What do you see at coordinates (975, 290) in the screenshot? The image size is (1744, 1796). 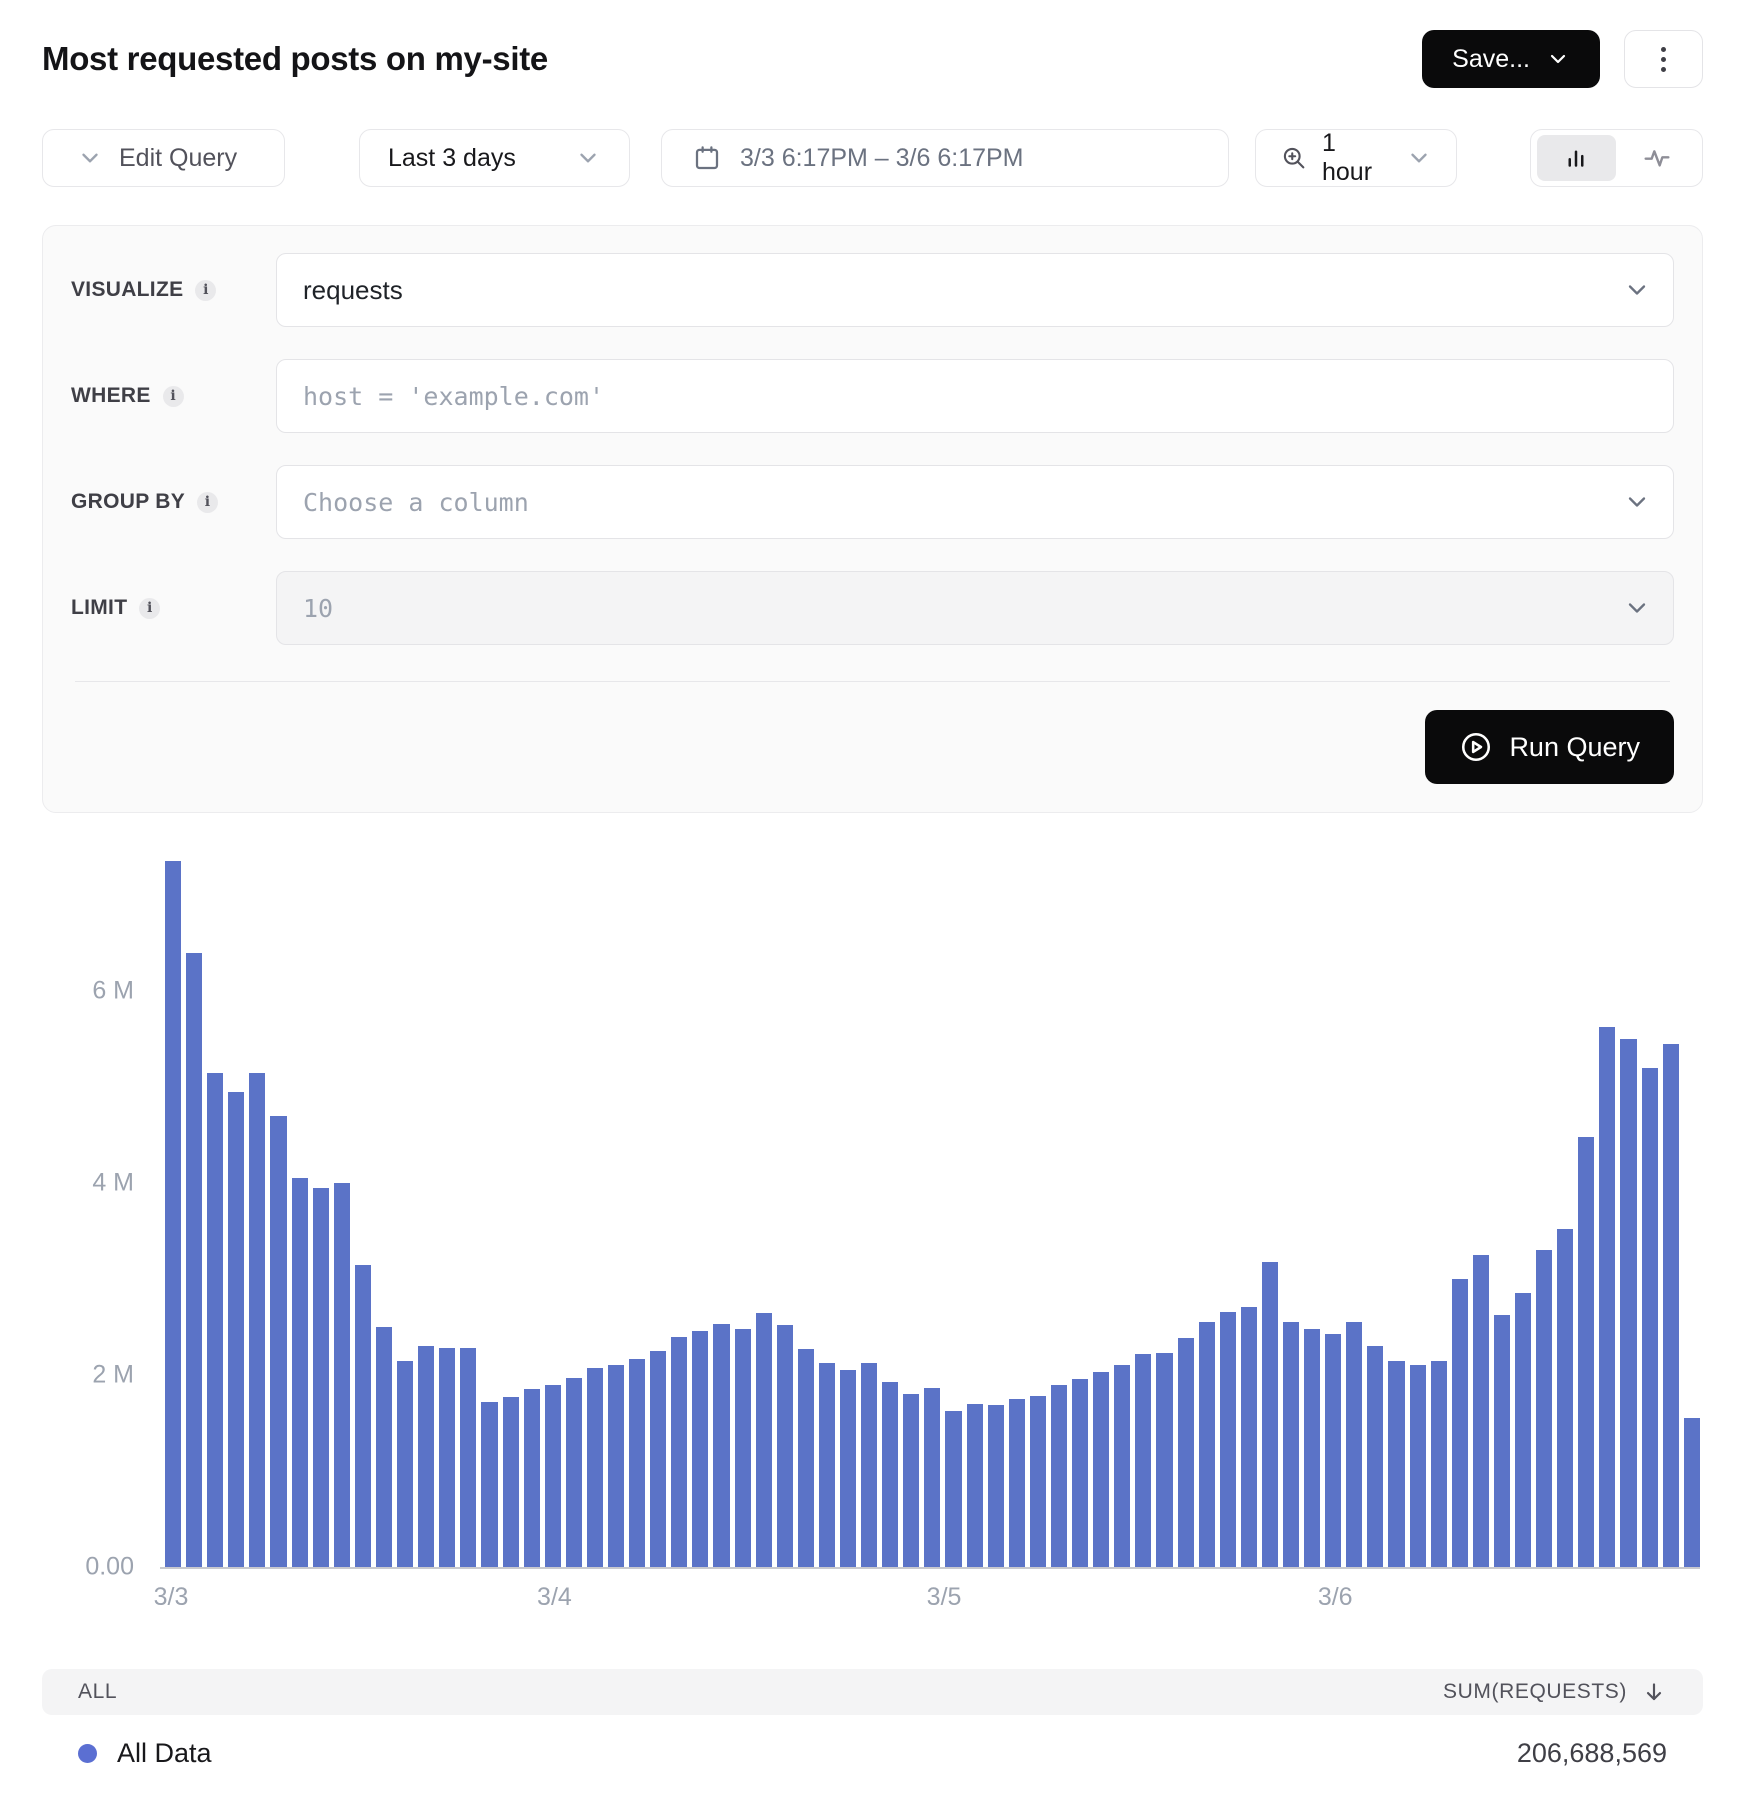 I see `visualize-select: requests` at bounding box center [975, 290].